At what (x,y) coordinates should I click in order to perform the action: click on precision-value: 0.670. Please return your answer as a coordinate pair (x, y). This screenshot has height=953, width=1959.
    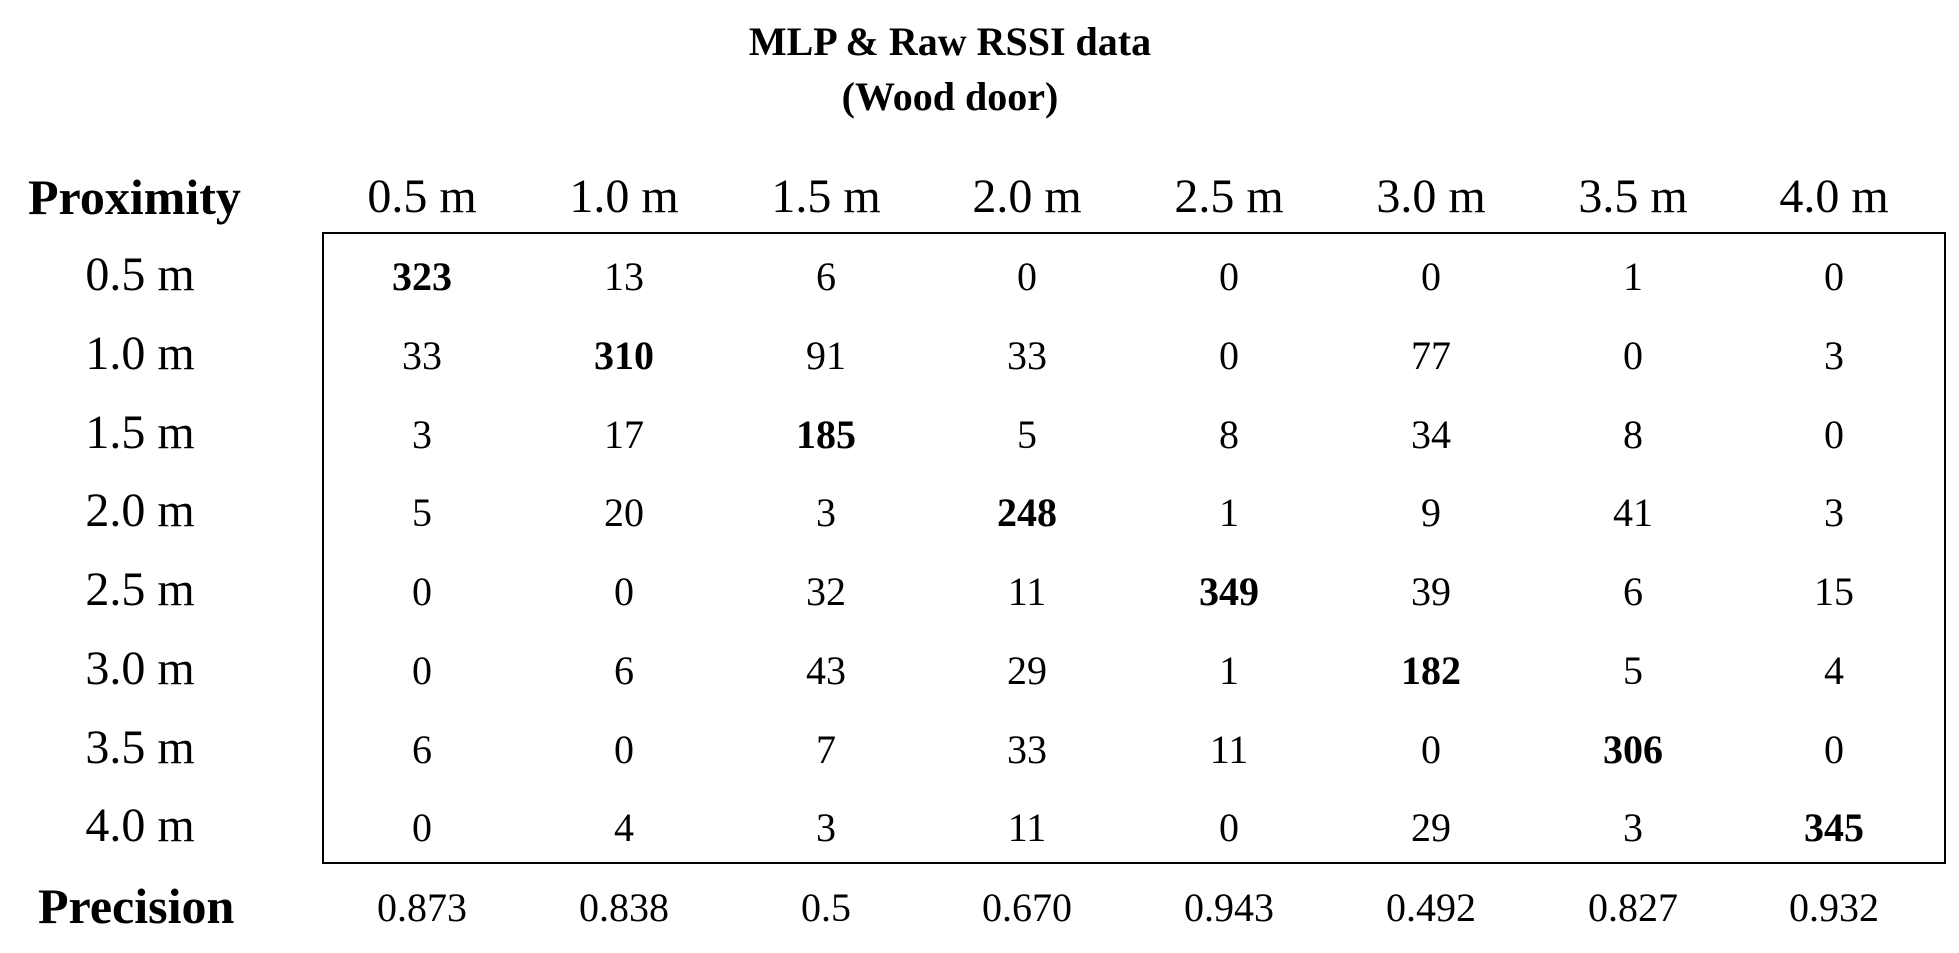
    Looking at the image, I should click on (1027, 907).